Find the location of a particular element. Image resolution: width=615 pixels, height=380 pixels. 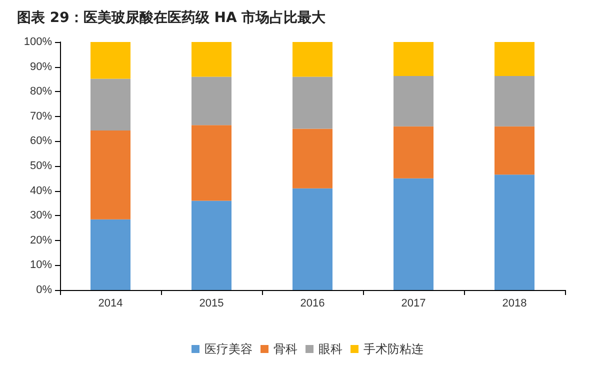

y-tick-label: 30% is located at coordinates (41, 216).